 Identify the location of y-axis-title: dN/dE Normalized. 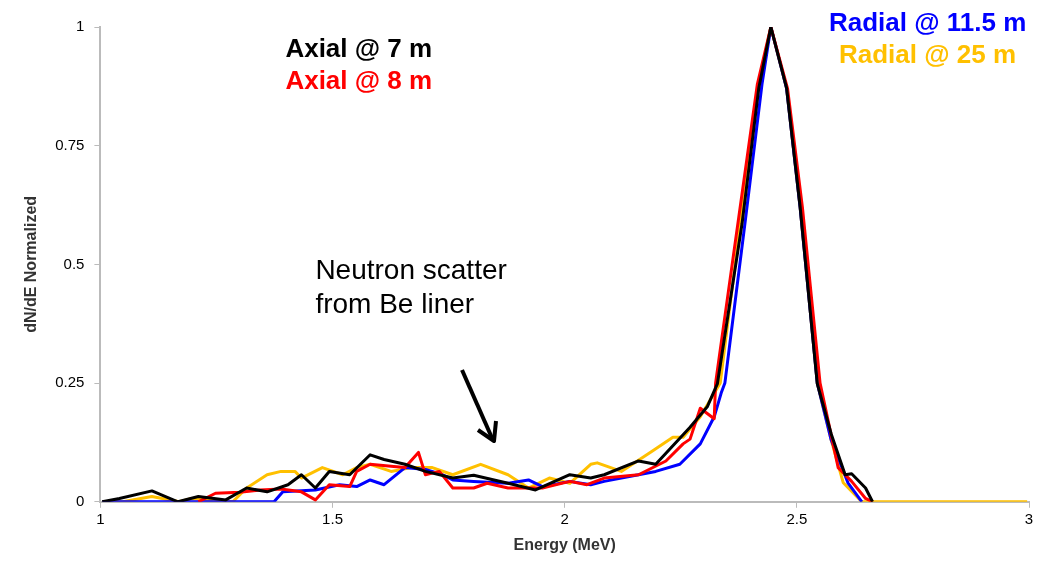
(31, 264).